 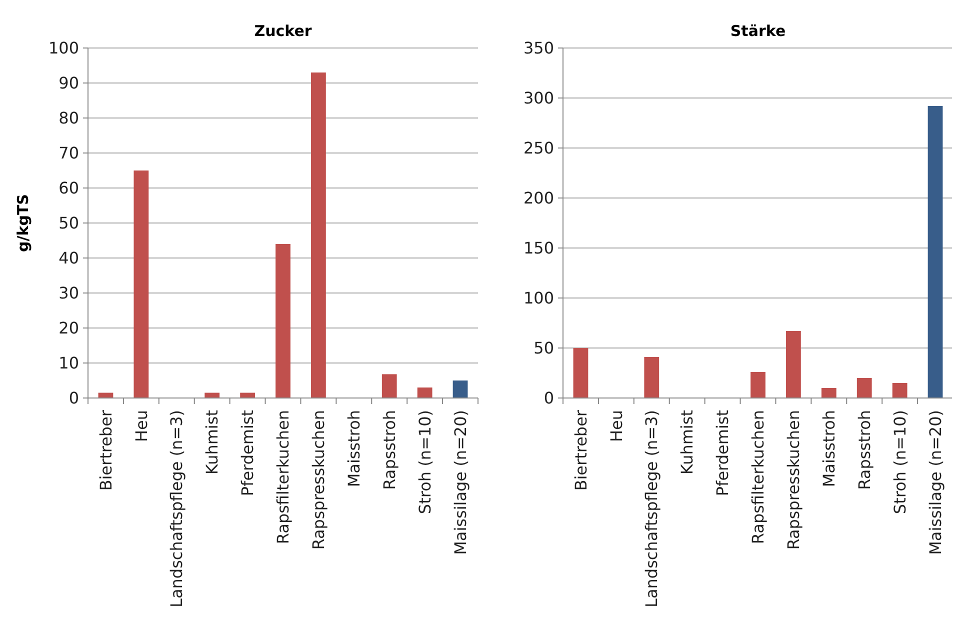 What do you see at coordinates (538, 48) in the screenshot?
I see `y-tick-label: 350` at bounding box center [538, 48].